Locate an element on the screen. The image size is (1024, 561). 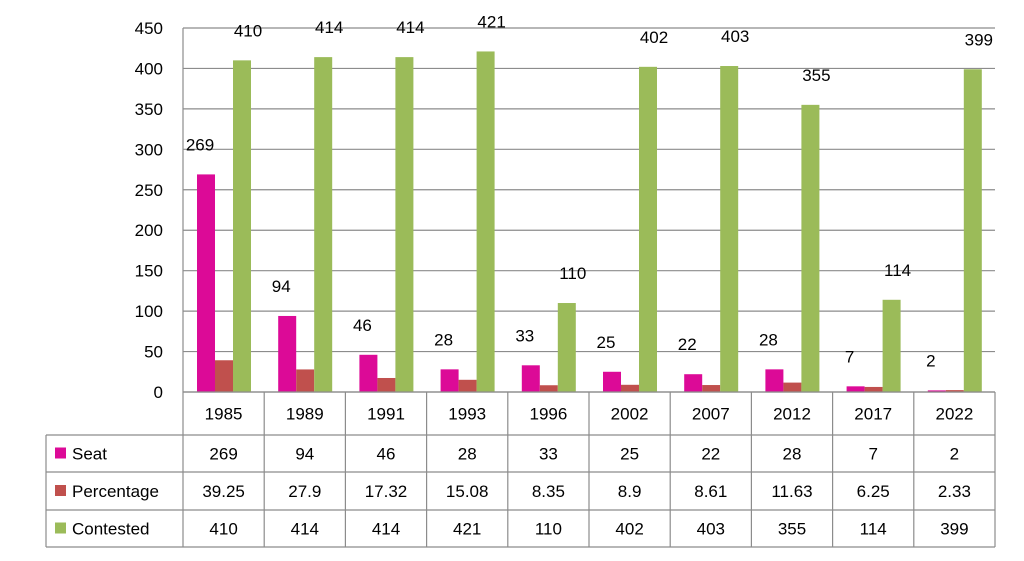
table-cell: 399 is located at coordinates (954, 529).